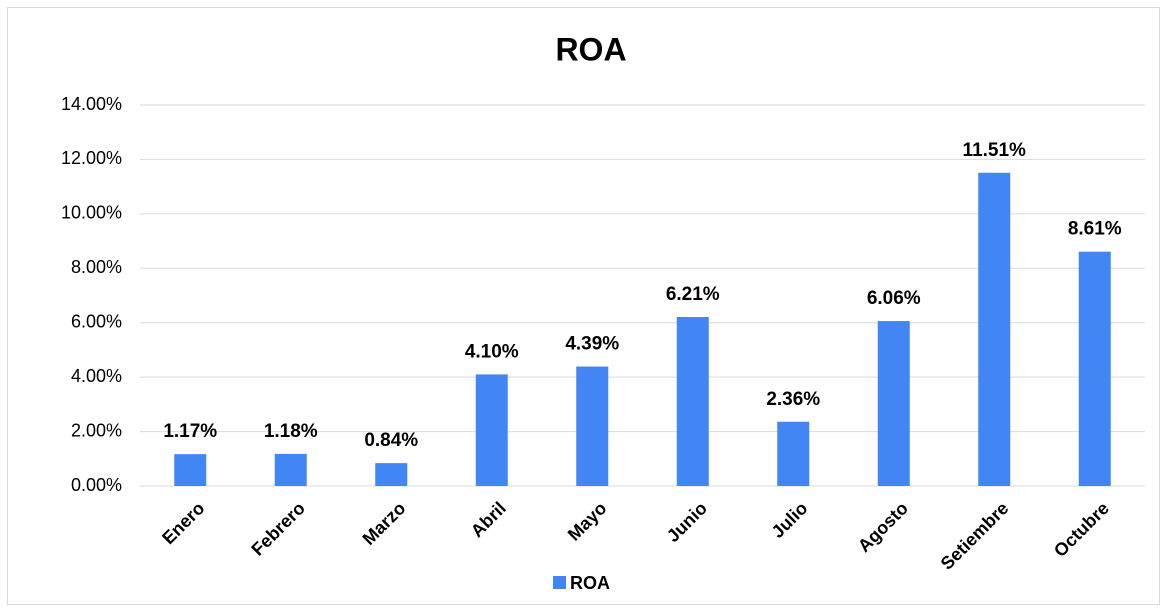  Describe the element at coordinates (91, 104) in the screenshot. I see `y-tick-label: 14.00%` at that location.